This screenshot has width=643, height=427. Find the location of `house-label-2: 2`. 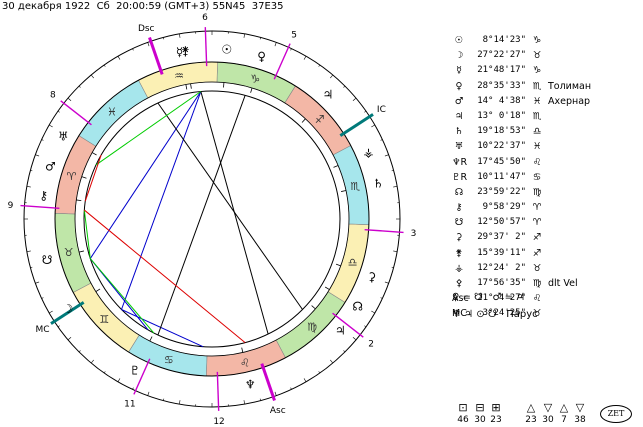

house-label-2: 2 is located at coordinates (371, 344).